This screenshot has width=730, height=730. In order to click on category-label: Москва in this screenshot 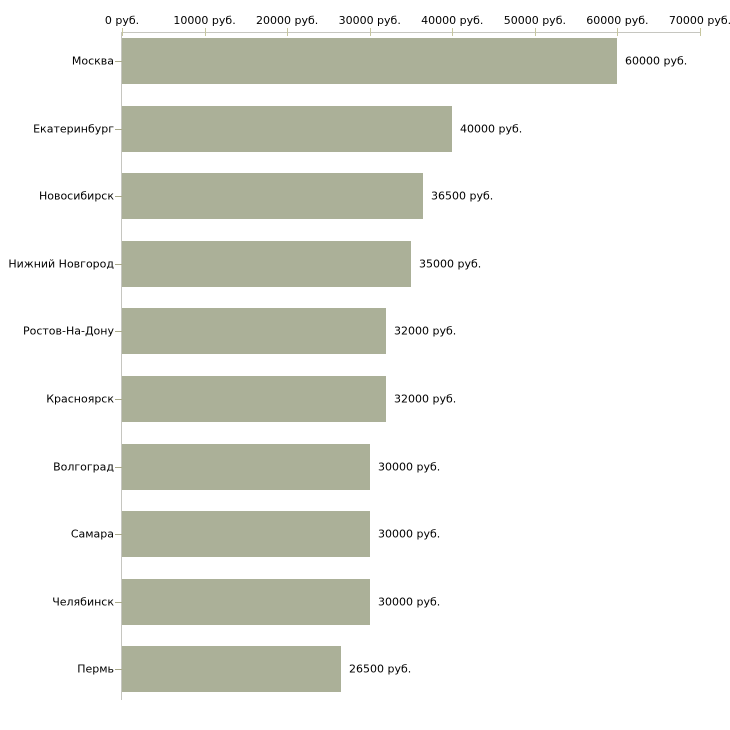, I will do `click(92, 61)`.